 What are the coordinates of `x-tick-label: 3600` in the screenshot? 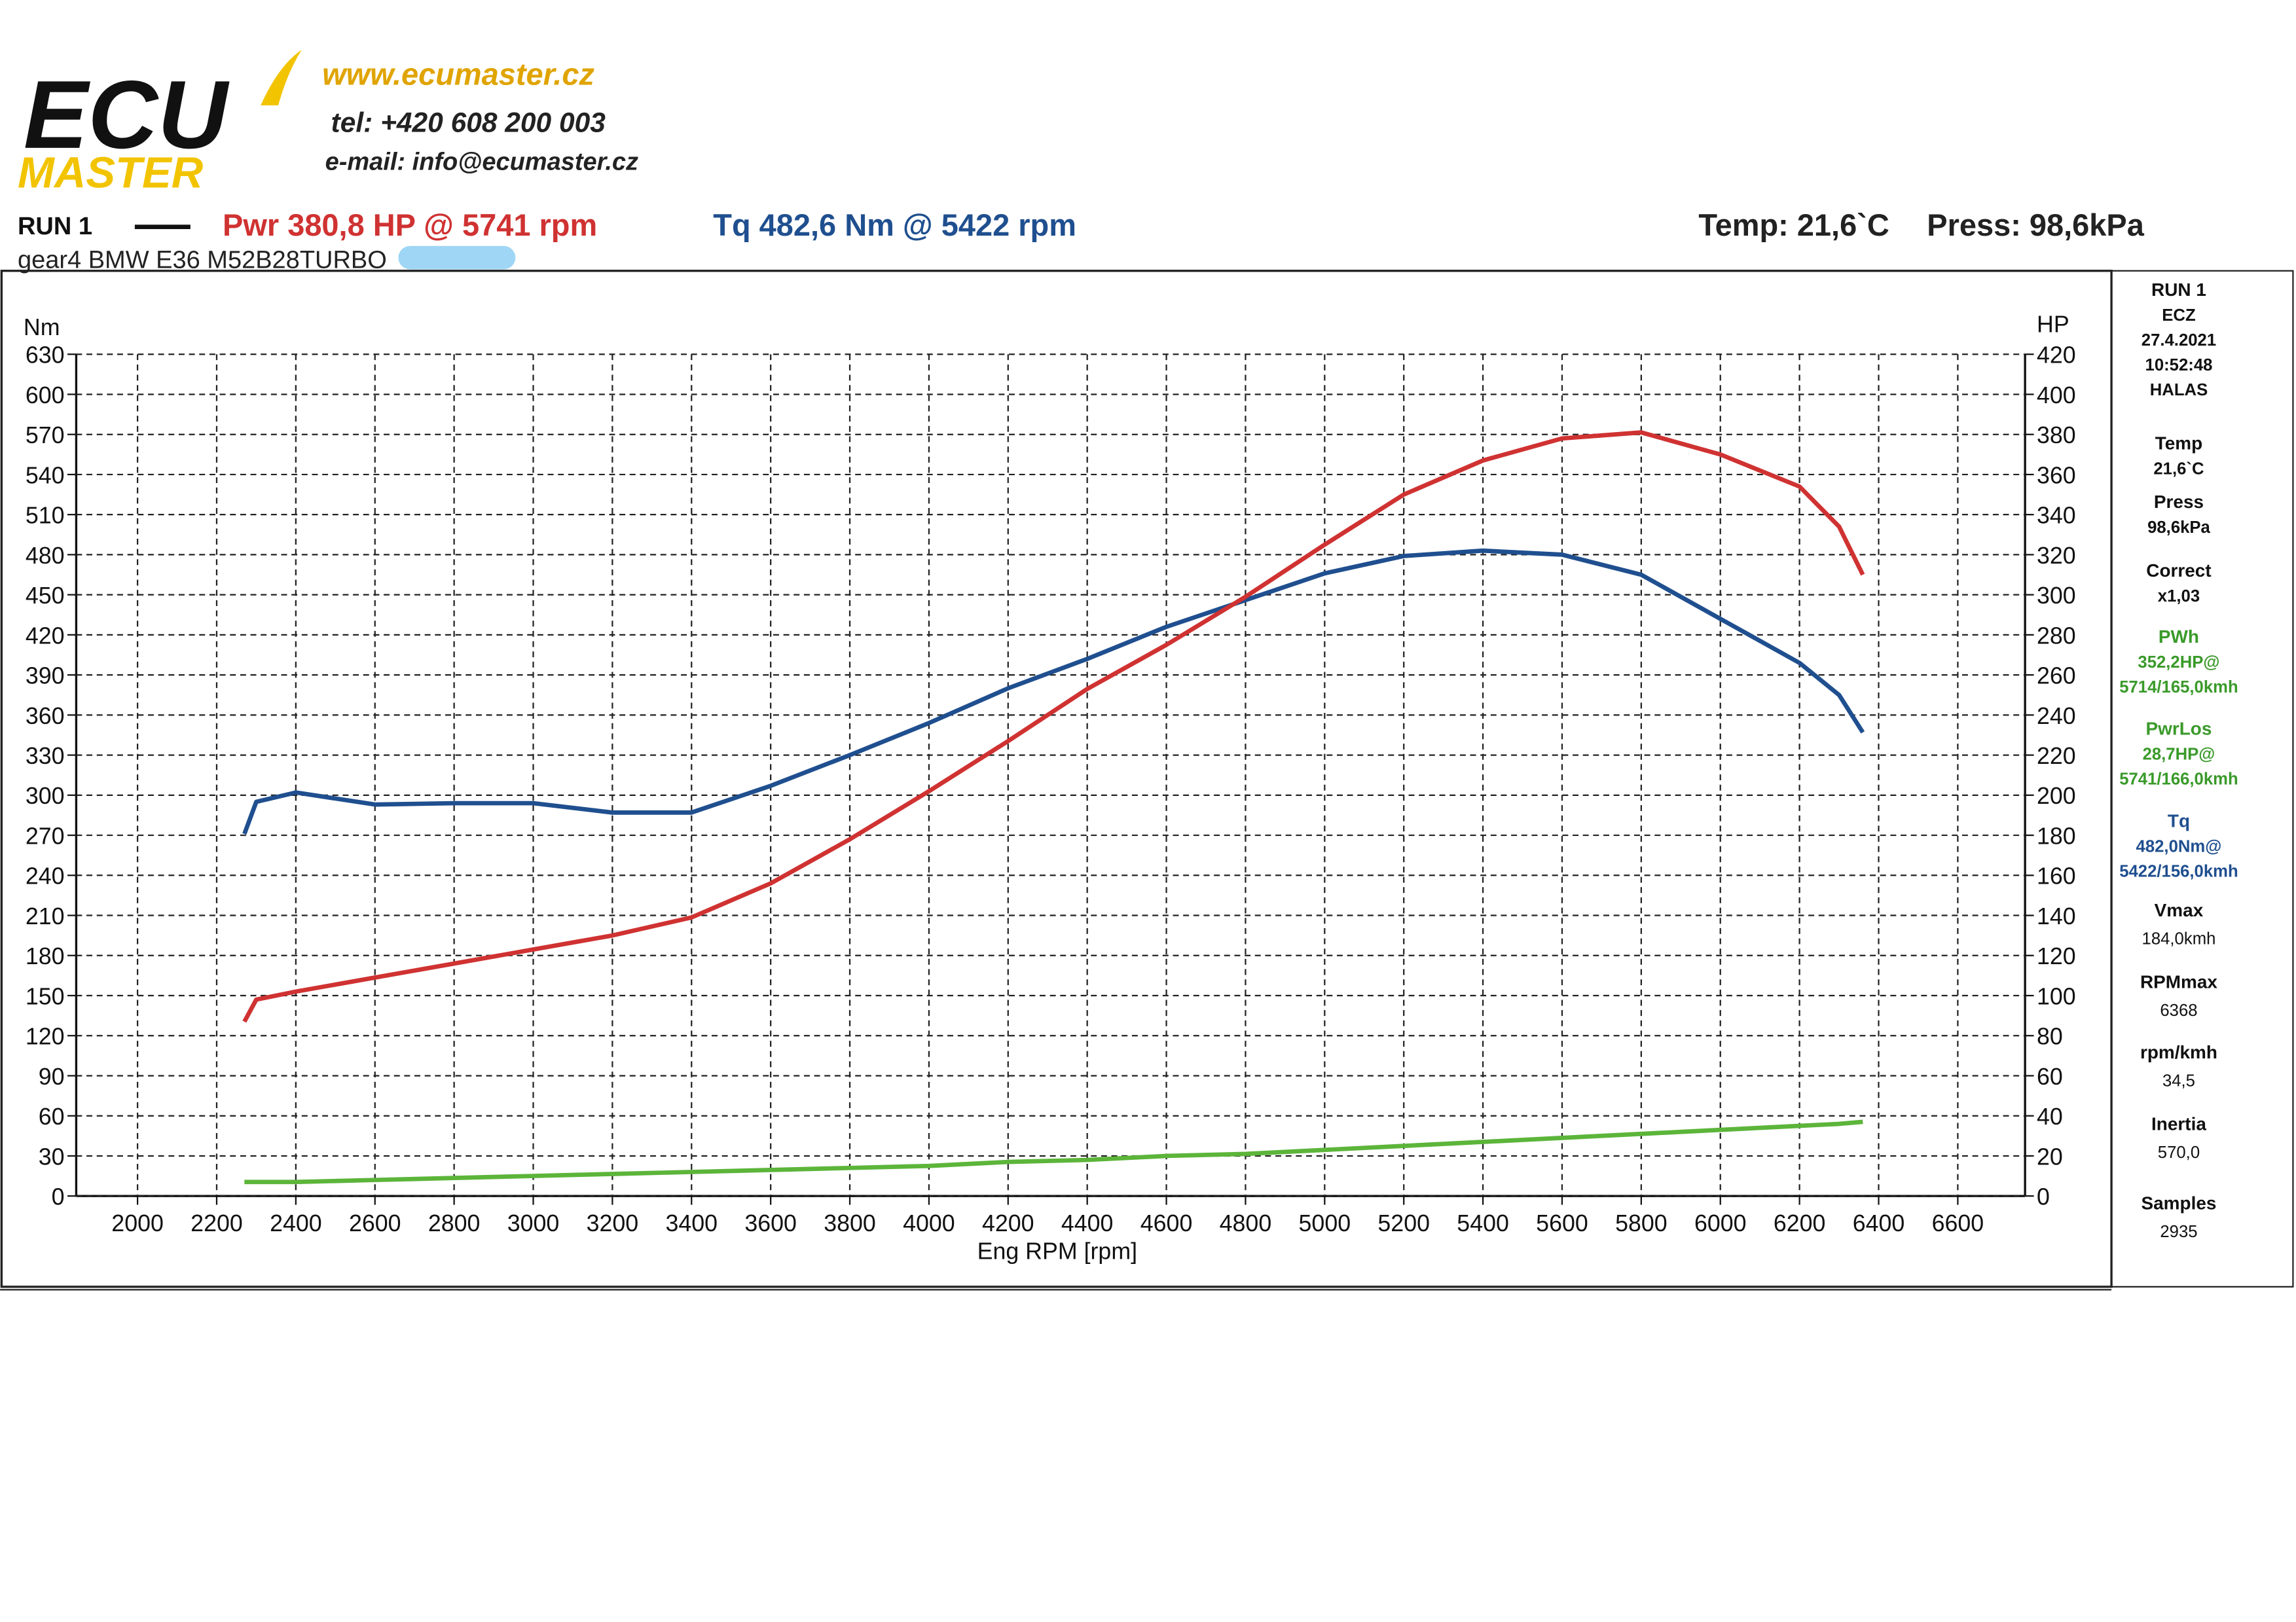 It's located at (770, 1223).